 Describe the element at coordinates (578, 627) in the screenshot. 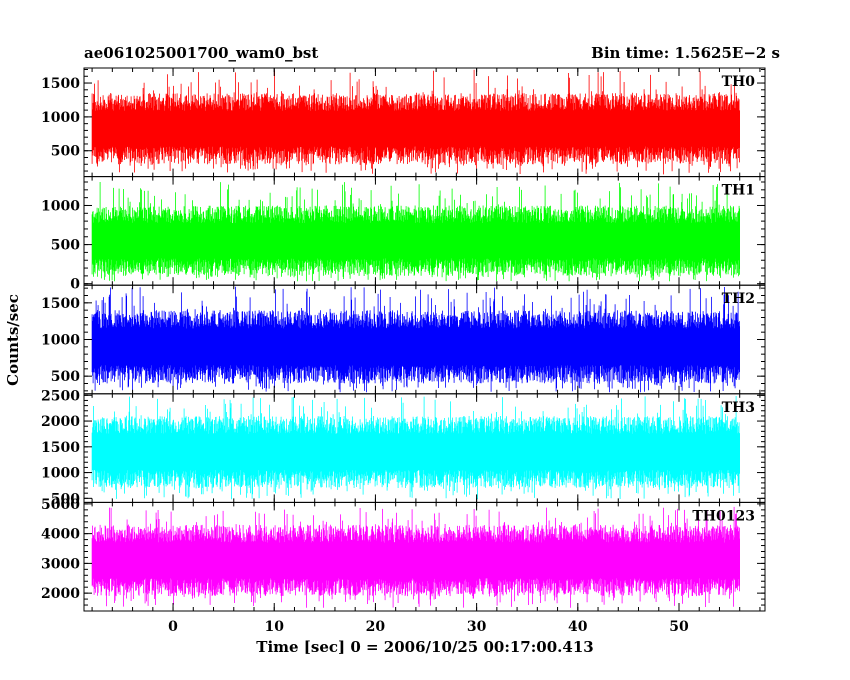

I see `x-tick-label: 40` at that location.